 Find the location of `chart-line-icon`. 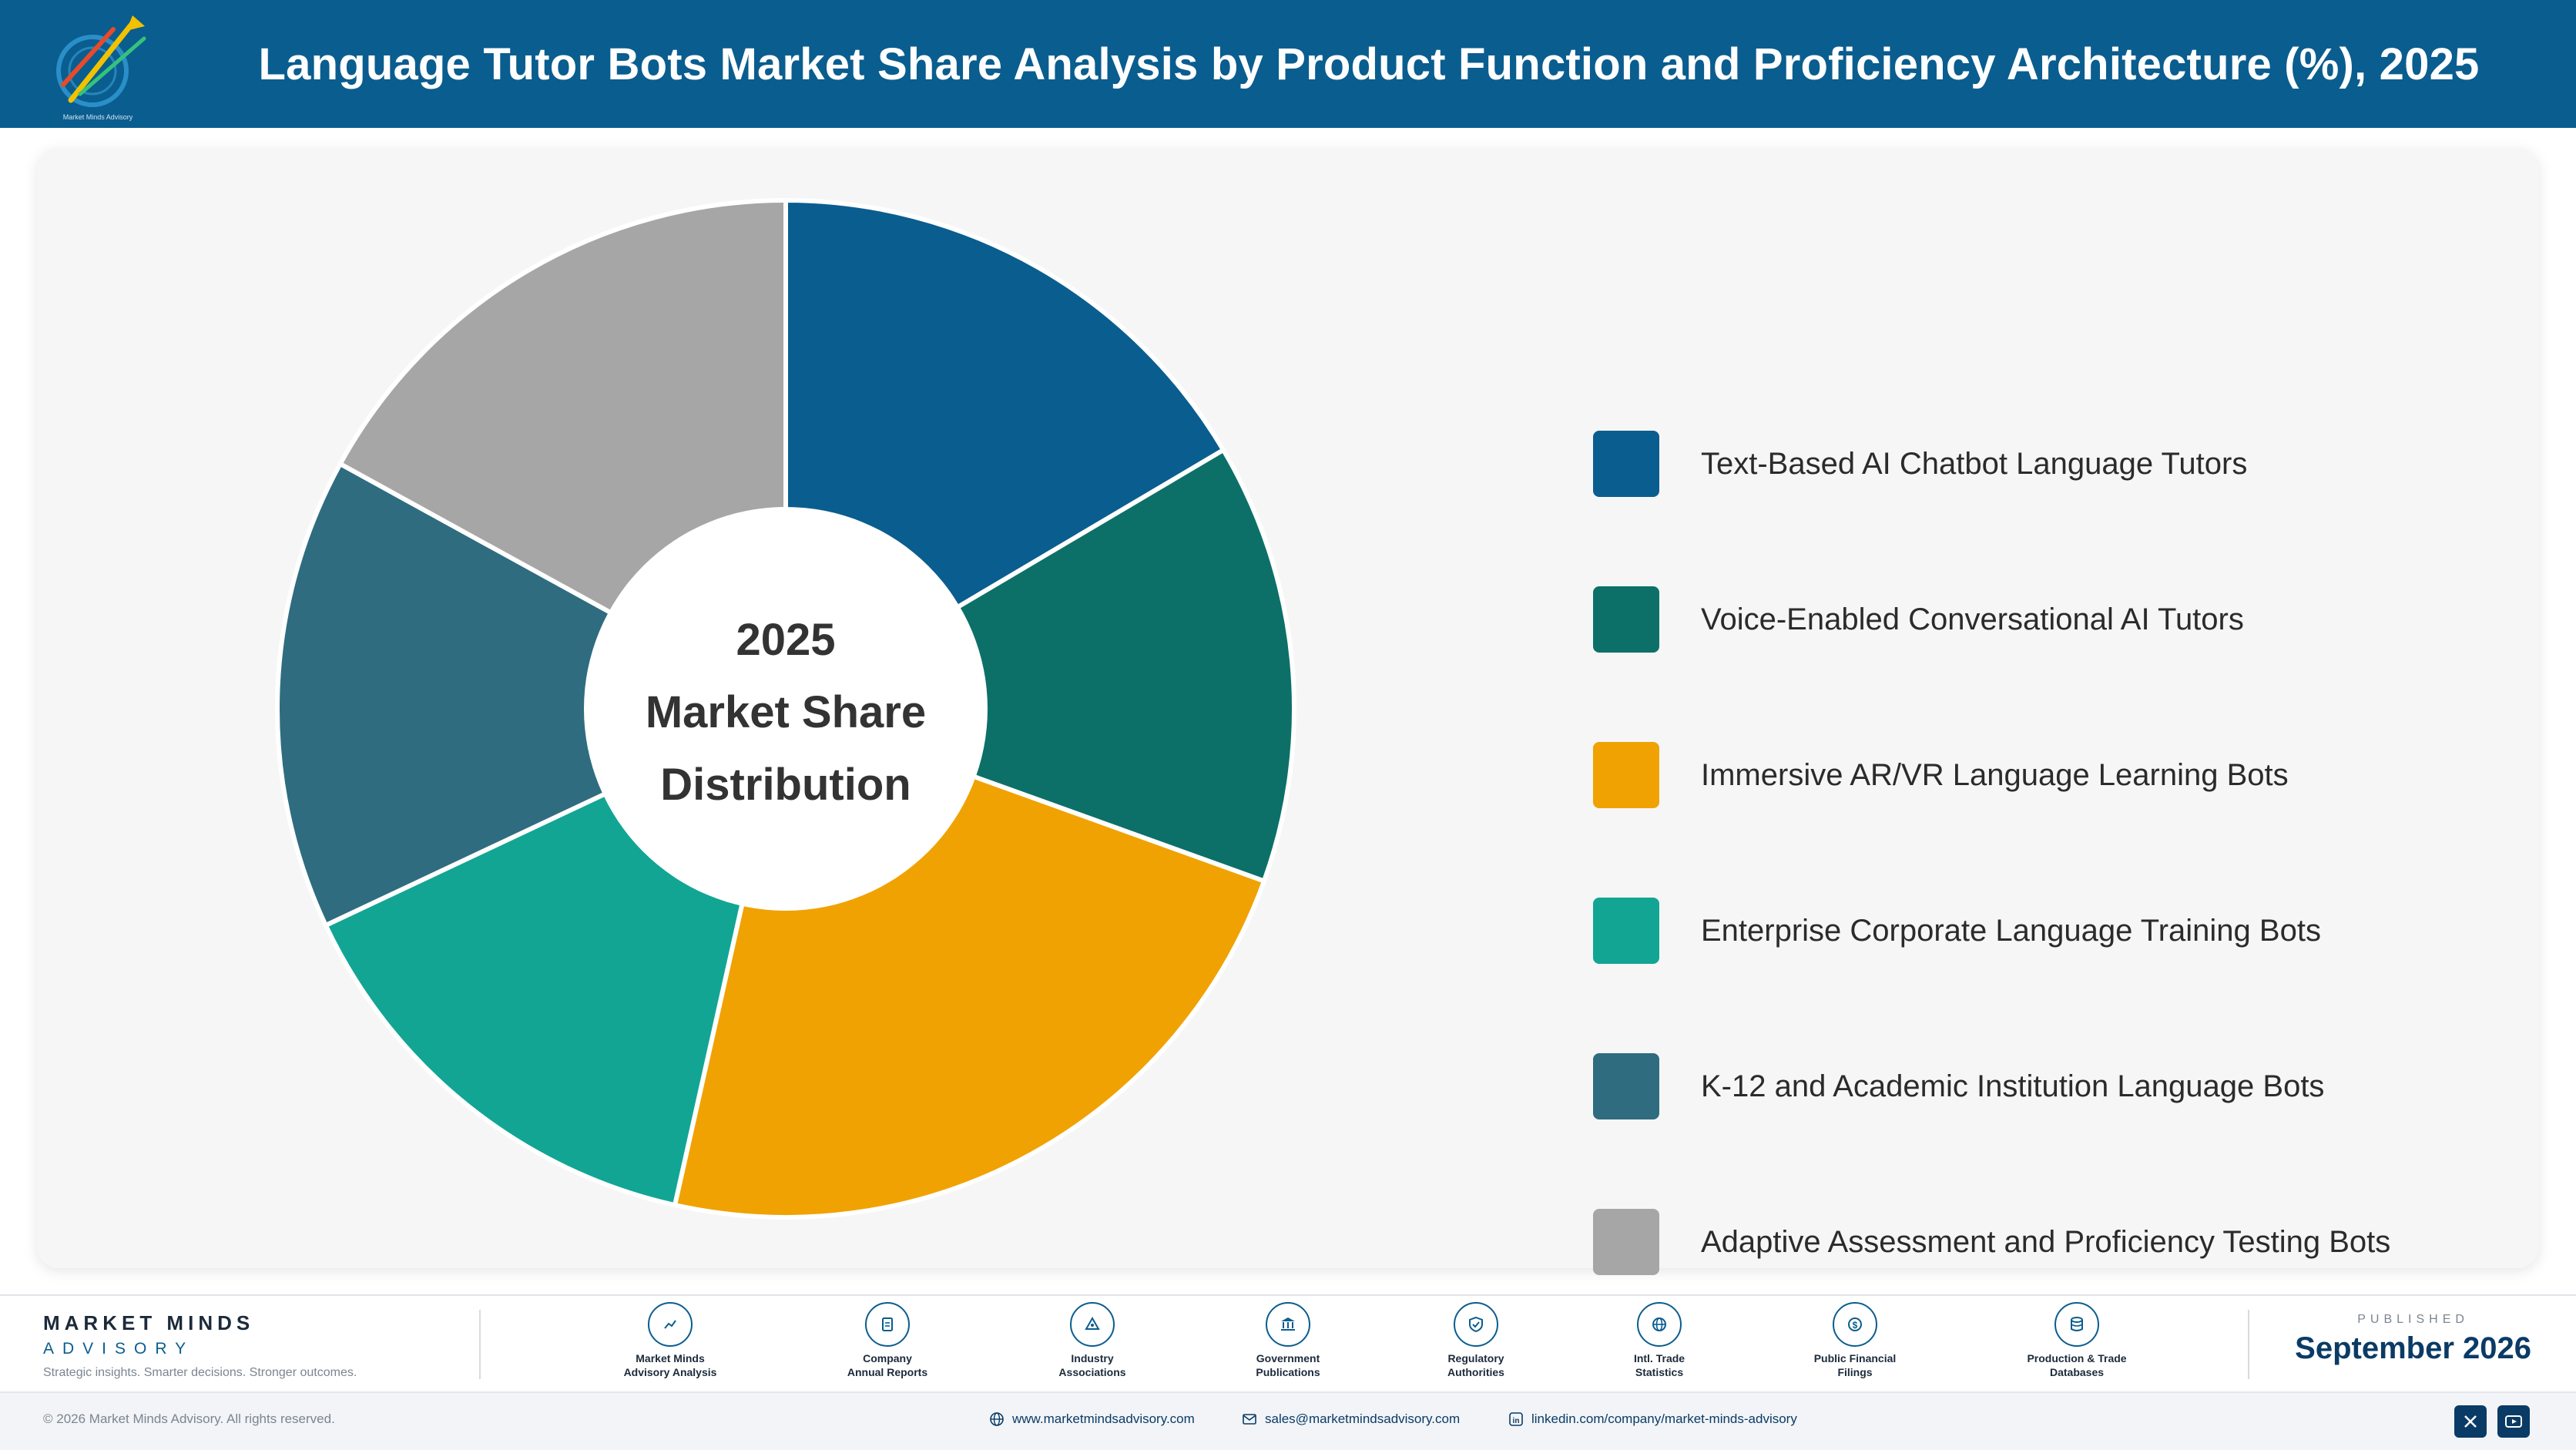

chart-line-icon is located at coordinates (670, 1324).